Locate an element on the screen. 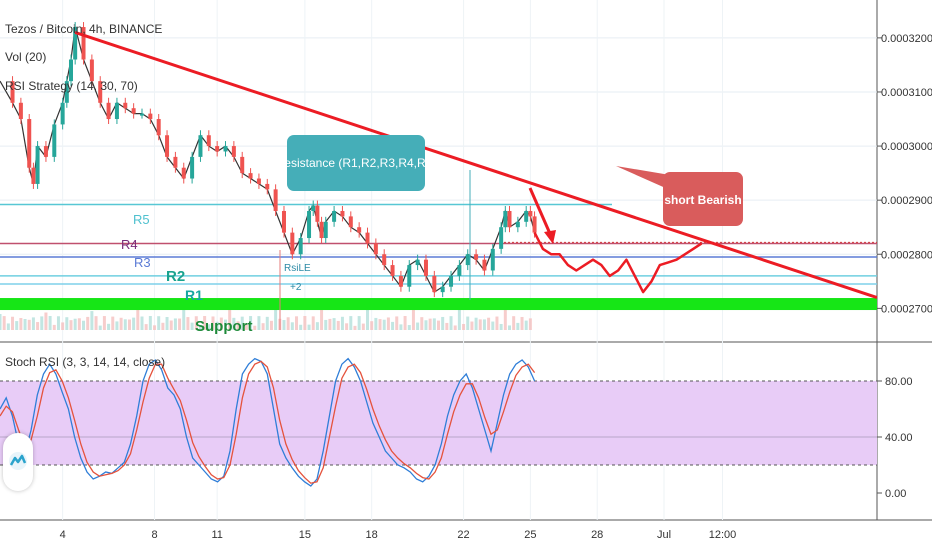 This screenshot has width=932, height=550. price-tick-label: 0.0002700 is located at coordinates (906, 309).